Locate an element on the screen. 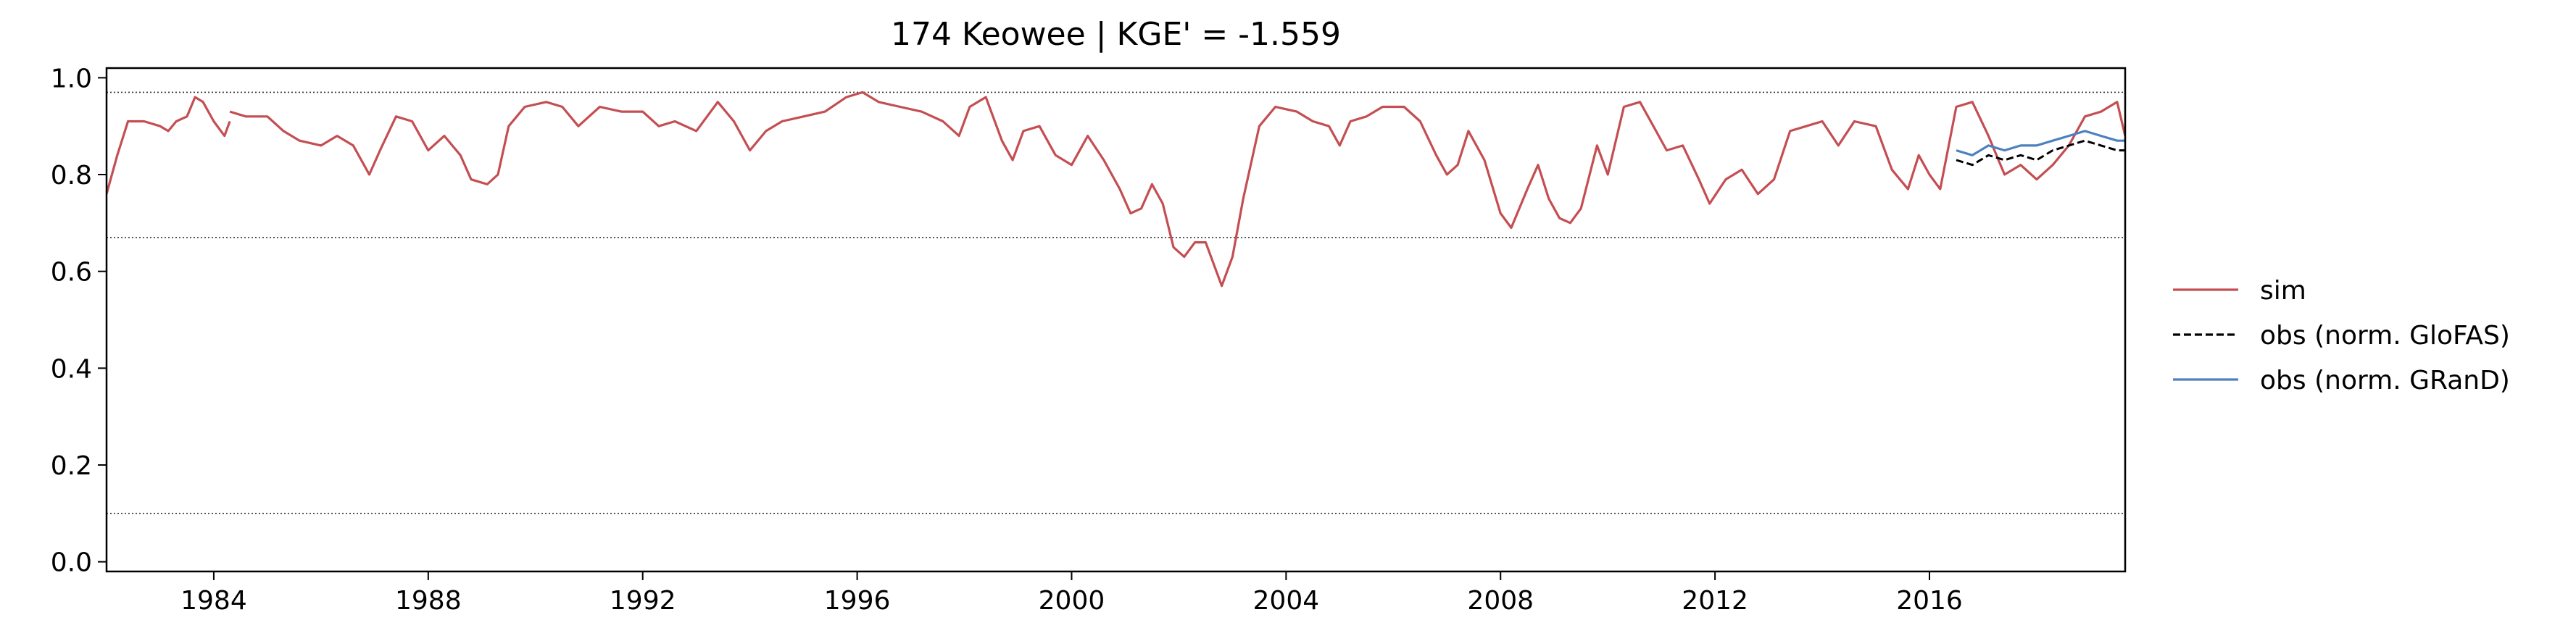 The image size is (2576, 641). legend: sim obs (norm. GloFAS) obs (norm. GRanD) is located at coordinates (2341, 335).